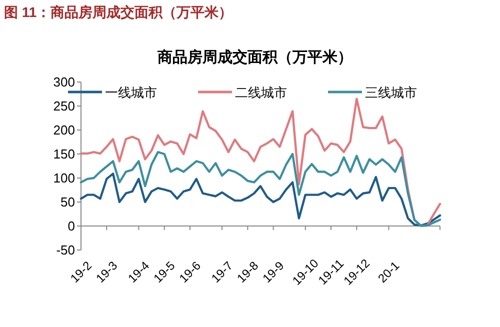 The image size is (500, 327). I want to click on ytick: 250, so click(64, 106).